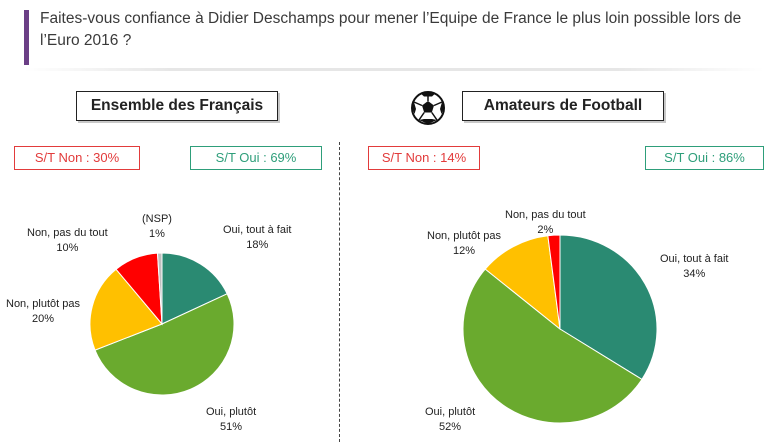  I want to click on pie-slice-nsp-left, so click(159, 288).